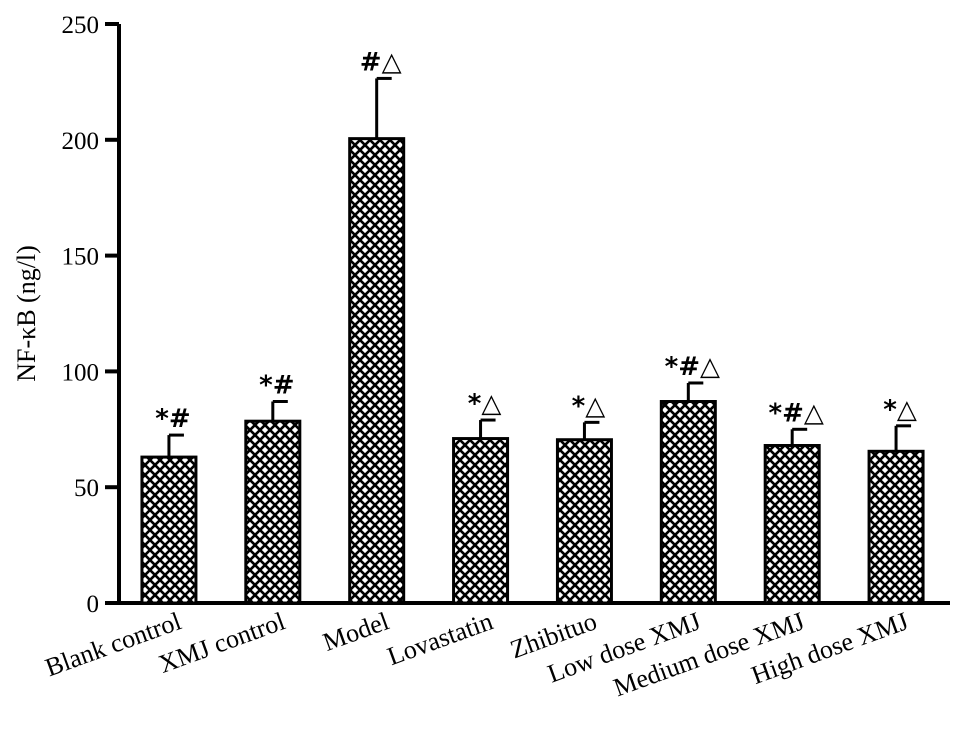 The height and width of the screenshot is (751, 969). I want to click on y-tick-label: 0, so click(93, 604).